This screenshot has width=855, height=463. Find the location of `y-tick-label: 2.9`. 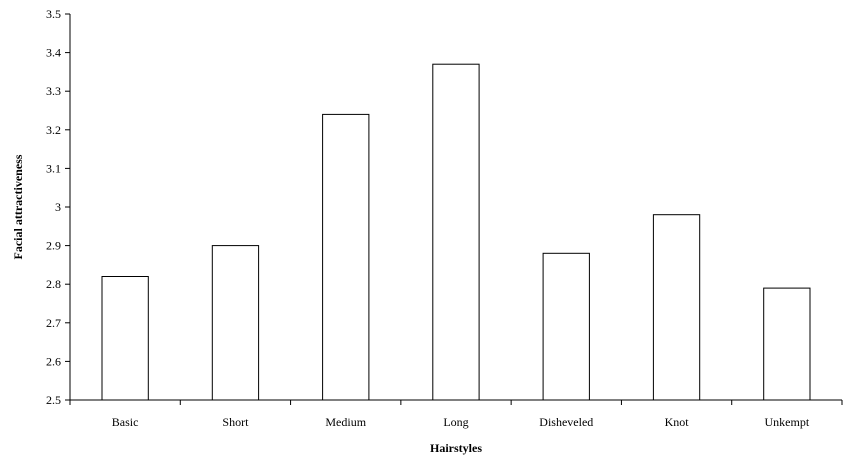

y-tick-label: 2.9 is located at coordinates (53, 246).